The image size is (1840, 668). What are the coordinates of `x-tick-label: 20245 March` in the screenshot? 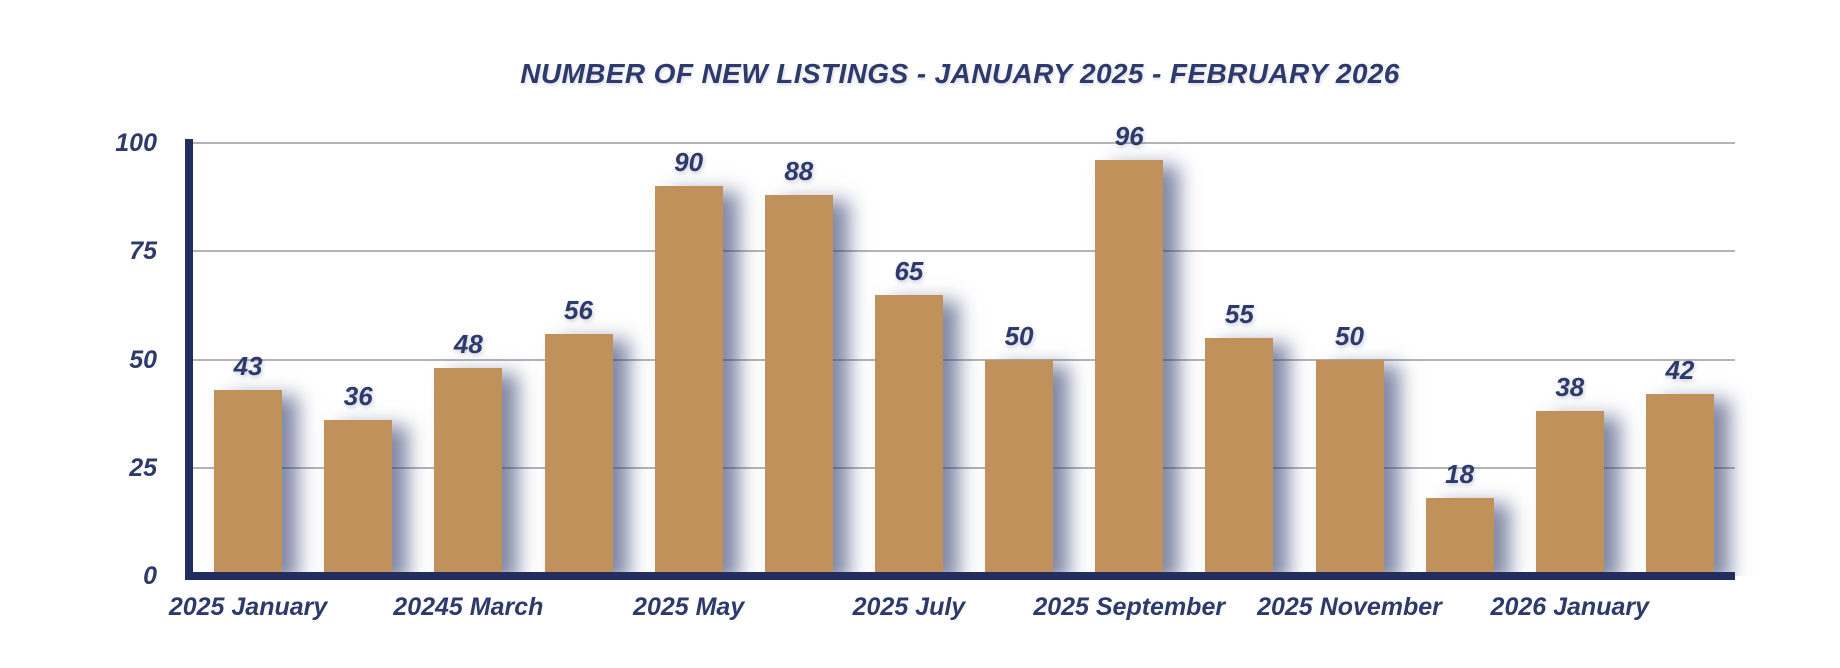 It's located at (468, 607).